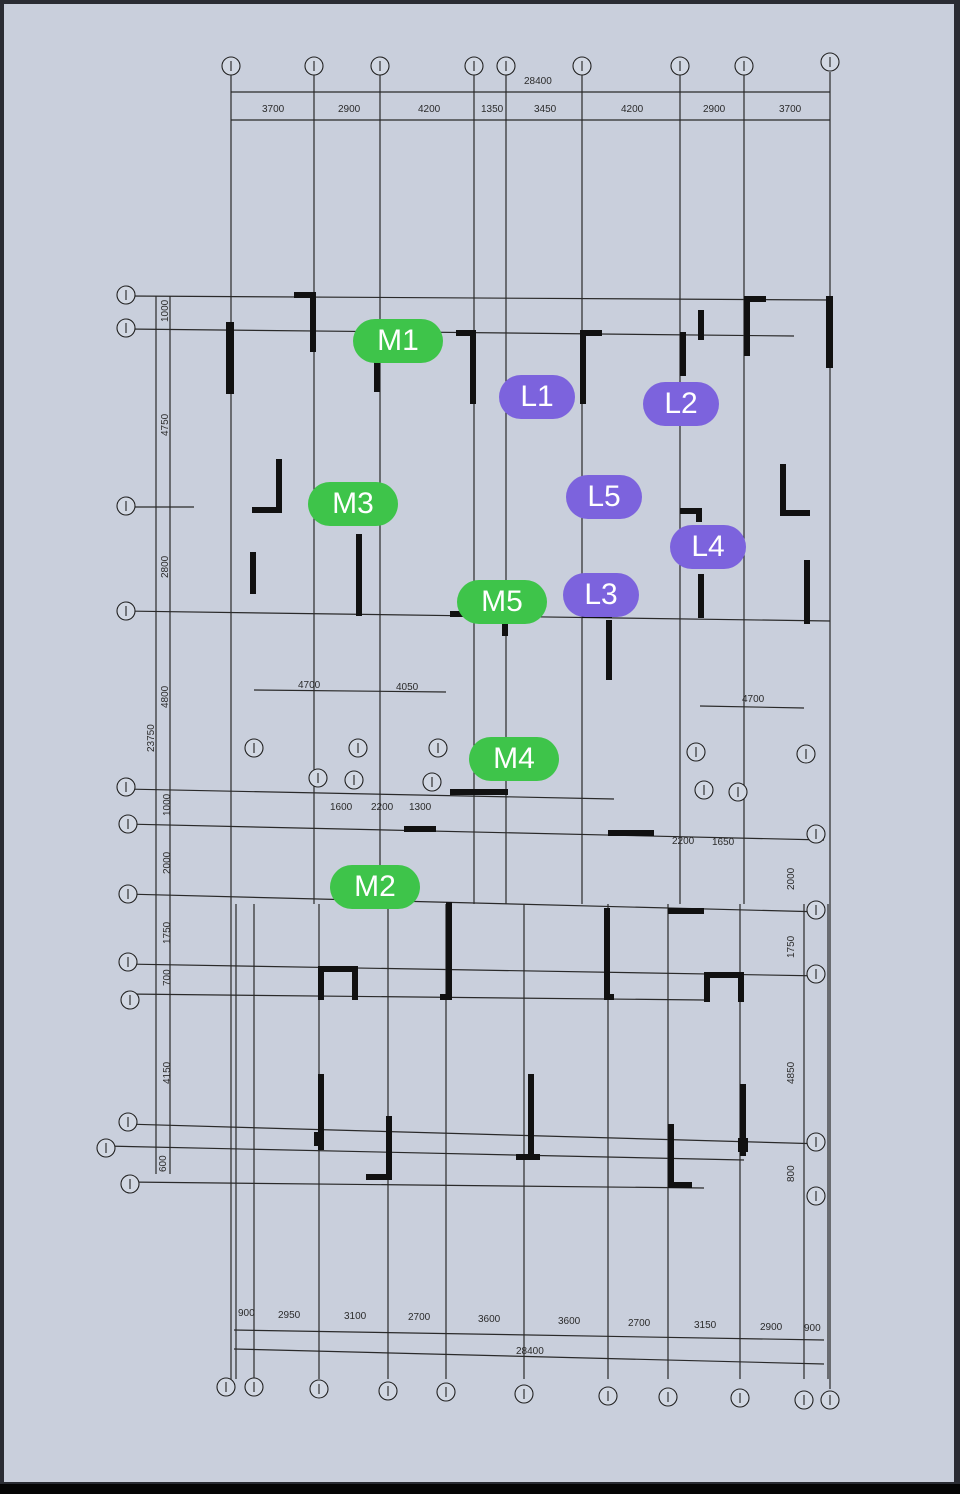  I want to click on marker-l1: L1, so click(537, 397).